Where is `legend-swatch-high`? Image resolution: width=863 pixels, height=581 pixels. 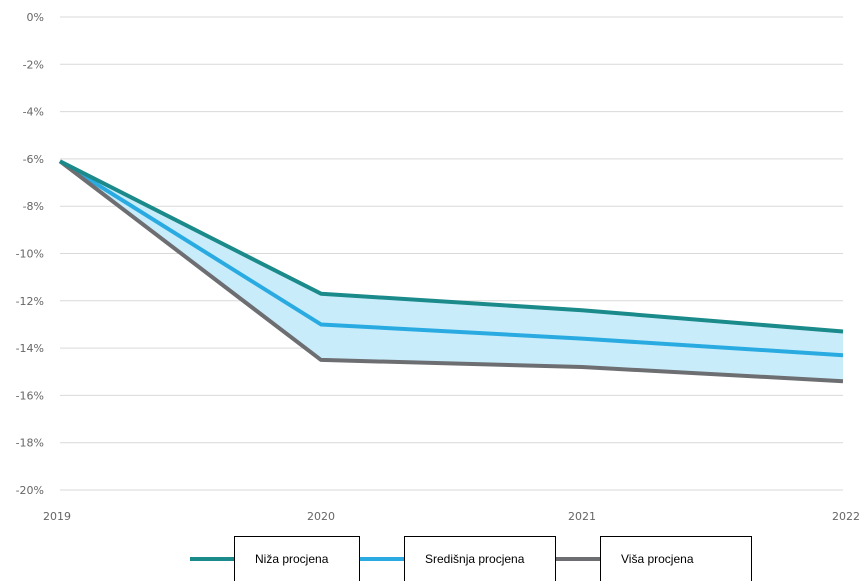
legend-swatch-high is located at coordinates (578, 558).